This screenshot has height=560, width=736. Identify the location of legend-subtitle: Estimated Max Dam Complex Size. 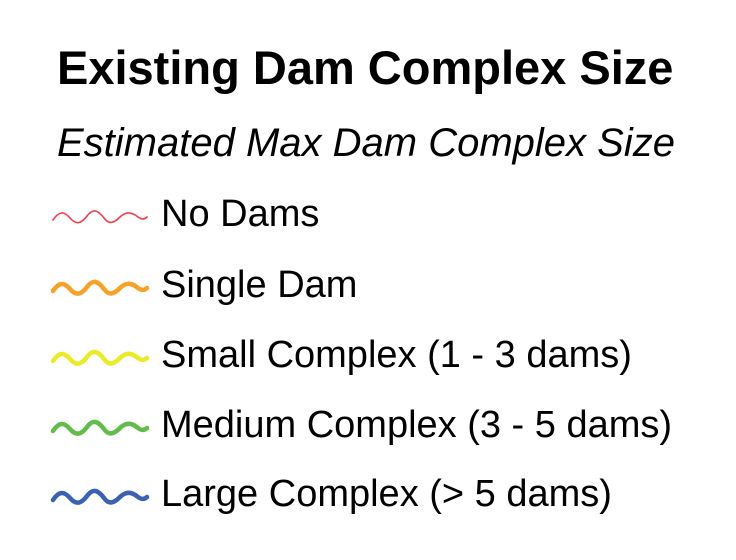
(366, 143).